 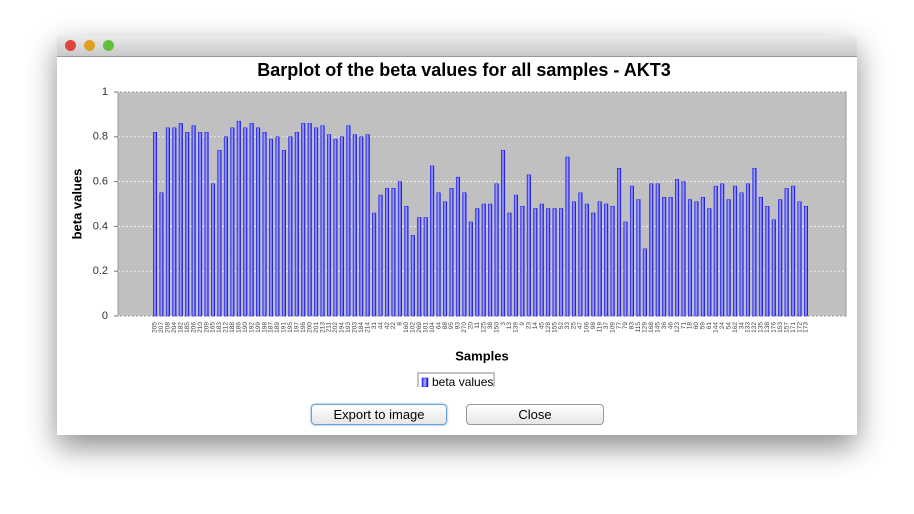 What do you see at coordinates (554, 327) in the screenshot?
I see `x-tick-label: 155` at bounding box center [554, 327].